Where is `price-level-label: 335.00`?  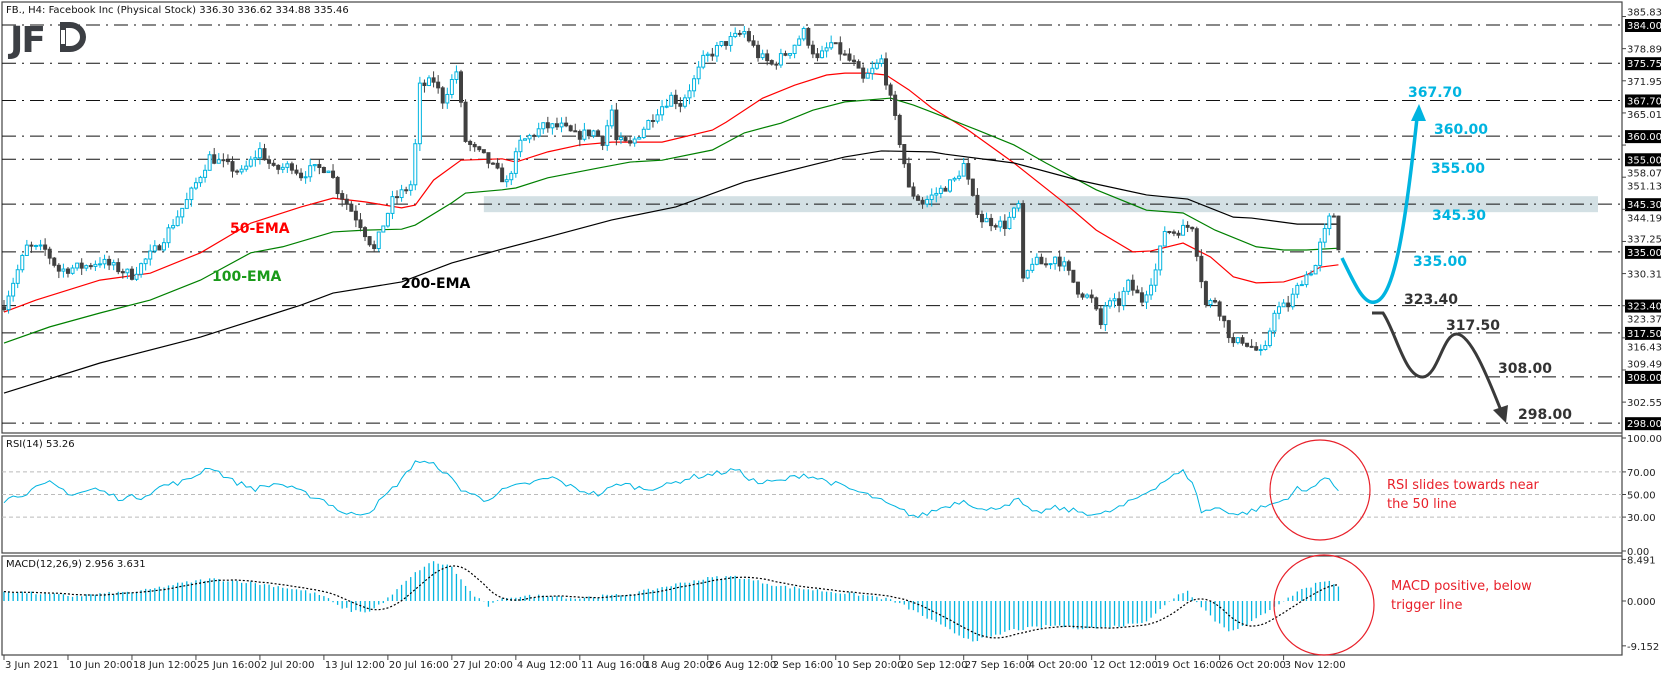 price-level-label: 335.00 is located at coordinates (1644, 253).